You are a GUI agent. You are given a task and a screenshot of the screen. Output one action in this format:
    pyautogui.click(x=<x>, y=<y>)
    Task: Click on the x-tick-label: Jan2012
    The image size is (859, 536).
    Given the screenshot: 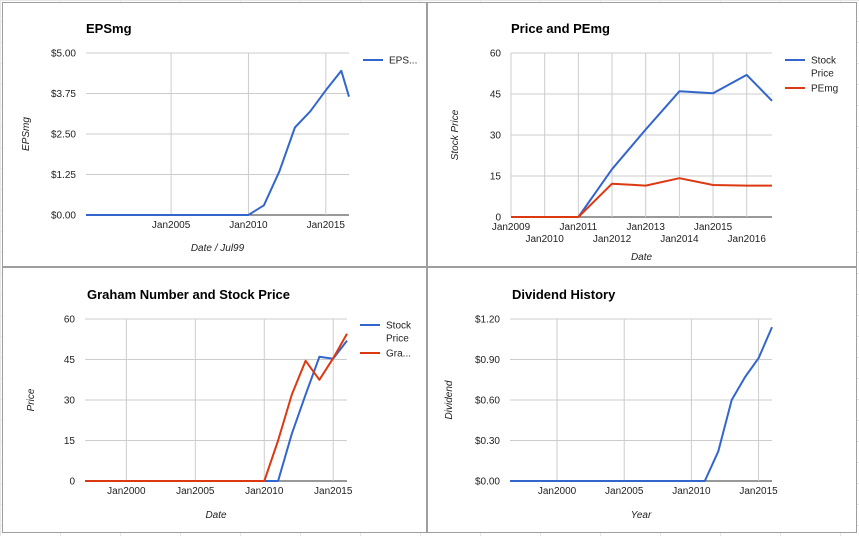 What is the action you would take?
    pyautogui.click(x=612, y=239)
    